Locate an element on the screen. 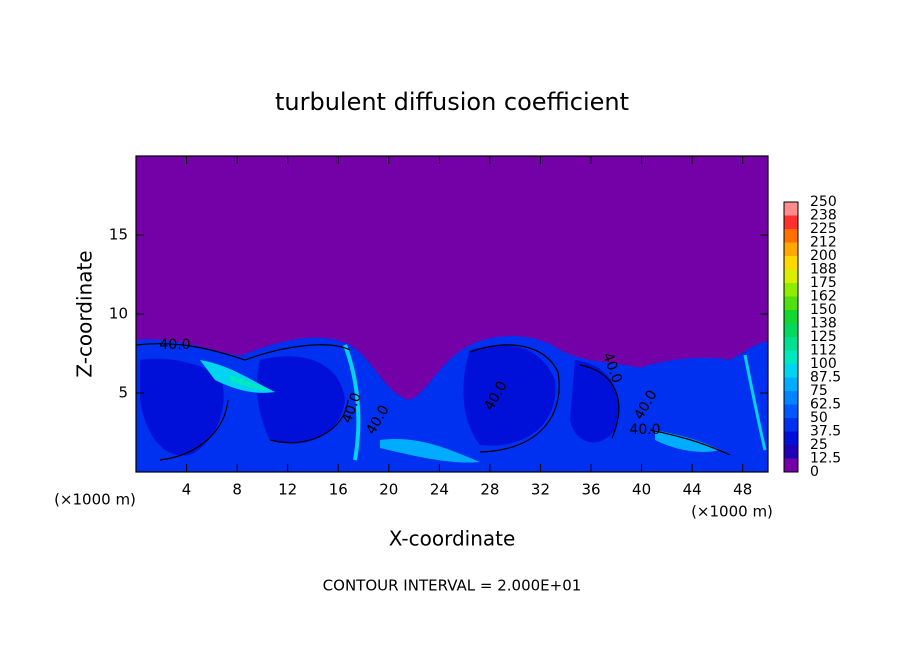  footnote: CONTOUR INTERVAL = 2.000E+01 is located at coordinates (452, 586).